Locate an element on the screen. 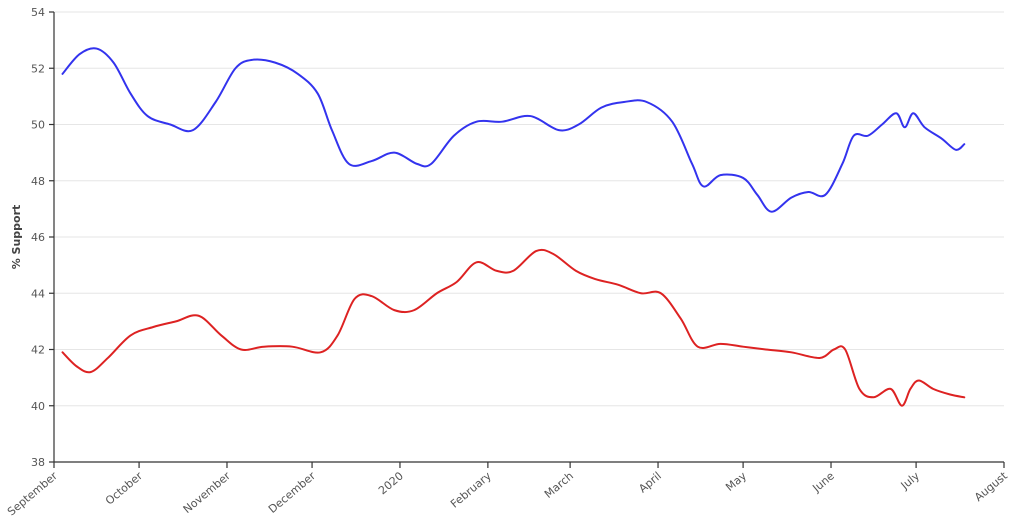  x-tick-label: September is located at coordinates (32, 493).